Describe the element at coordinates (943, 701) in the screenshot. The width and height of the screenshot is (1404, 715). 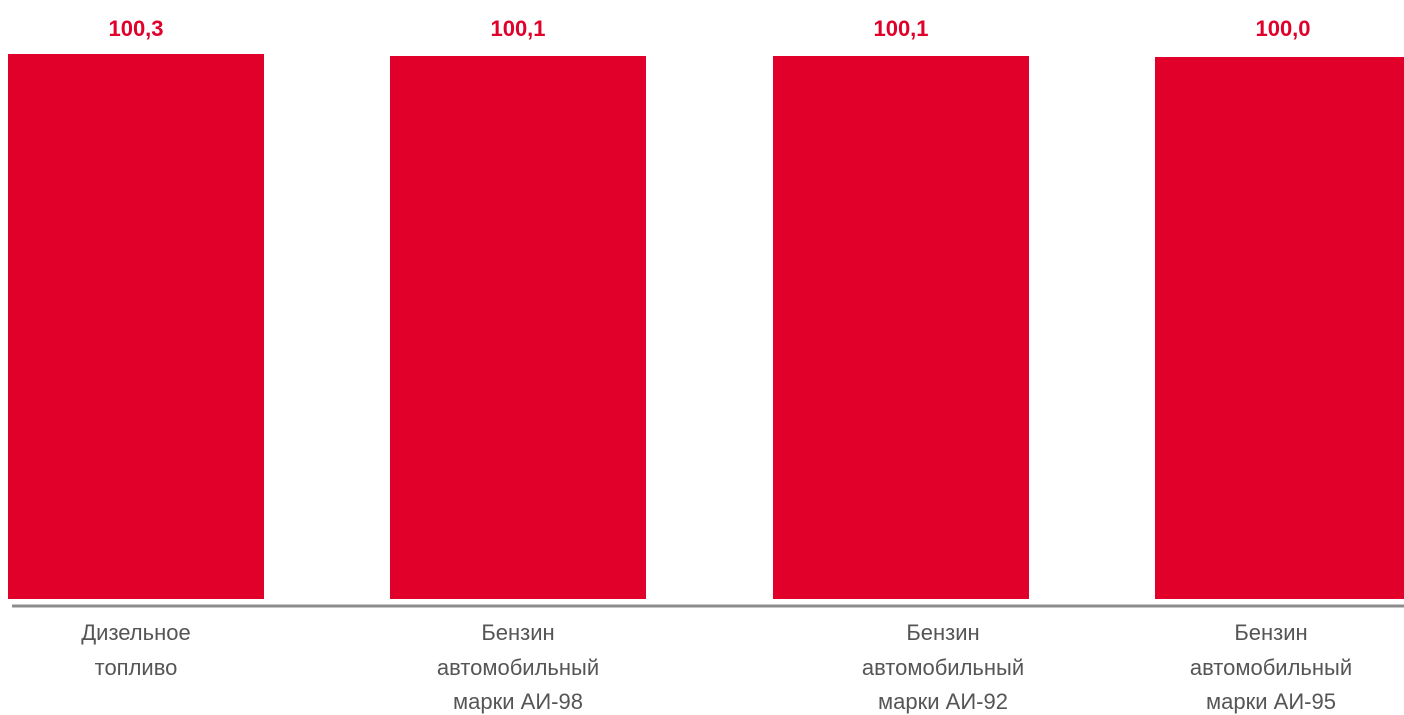
I see `category-label-3-line-3: марки АИ-92` at that location.